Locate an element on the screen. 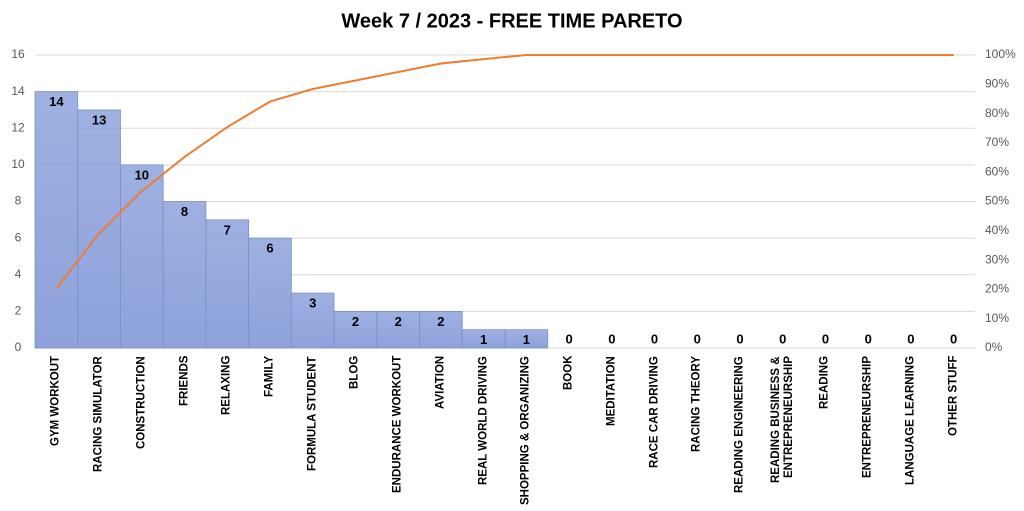 The image size is (1024, 511). y-tick-label: 16 is located at coordinates (18, 54).